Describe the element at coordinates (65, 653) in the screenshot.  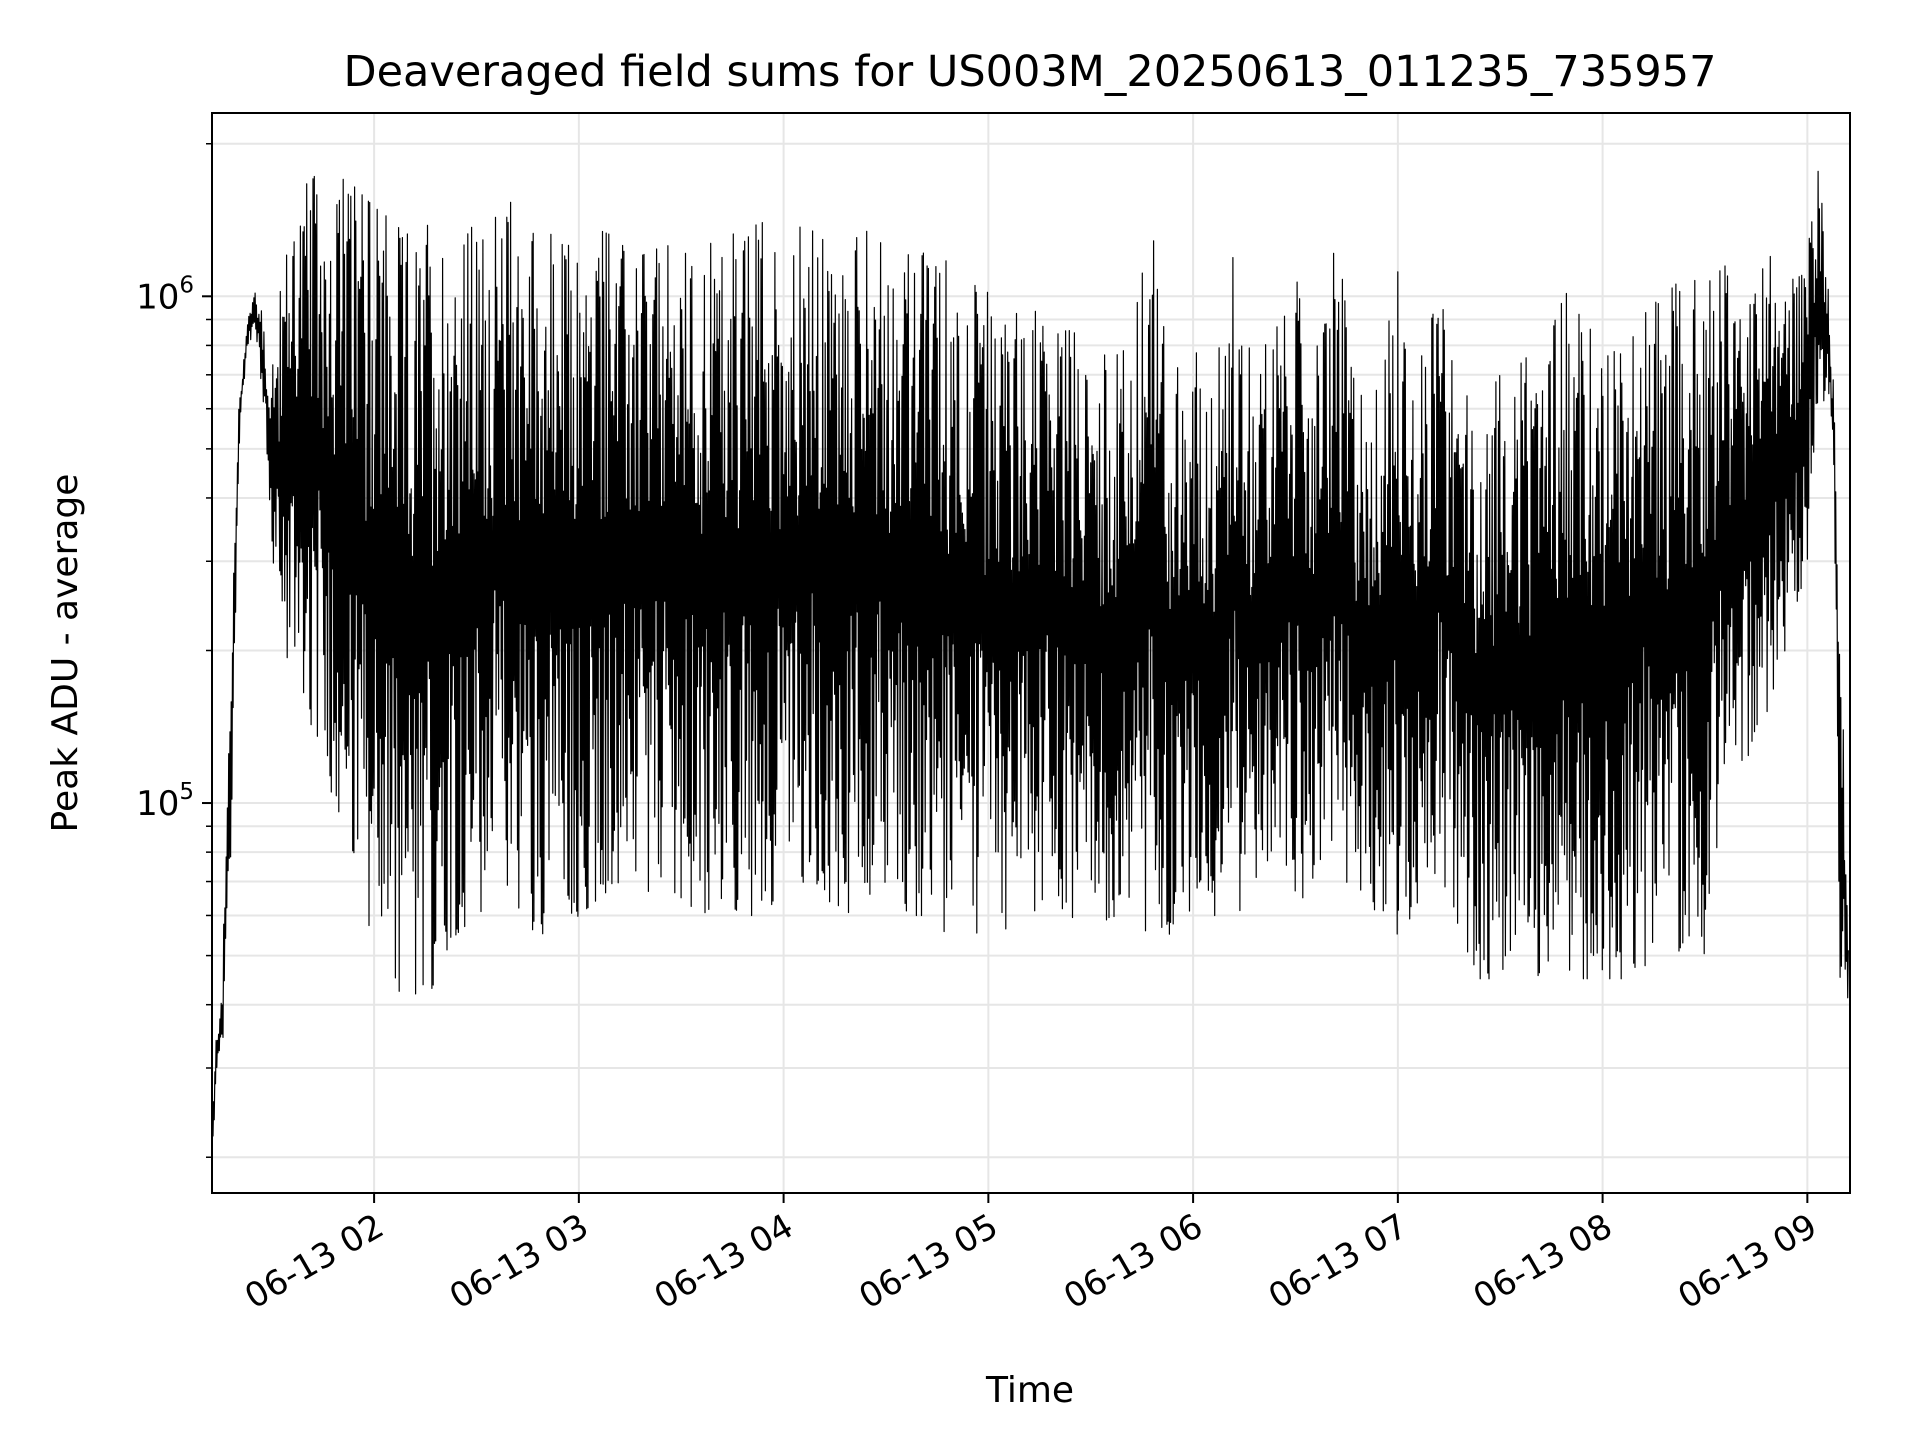
I see `y-axis-label: Peak ADU - average` at that location.